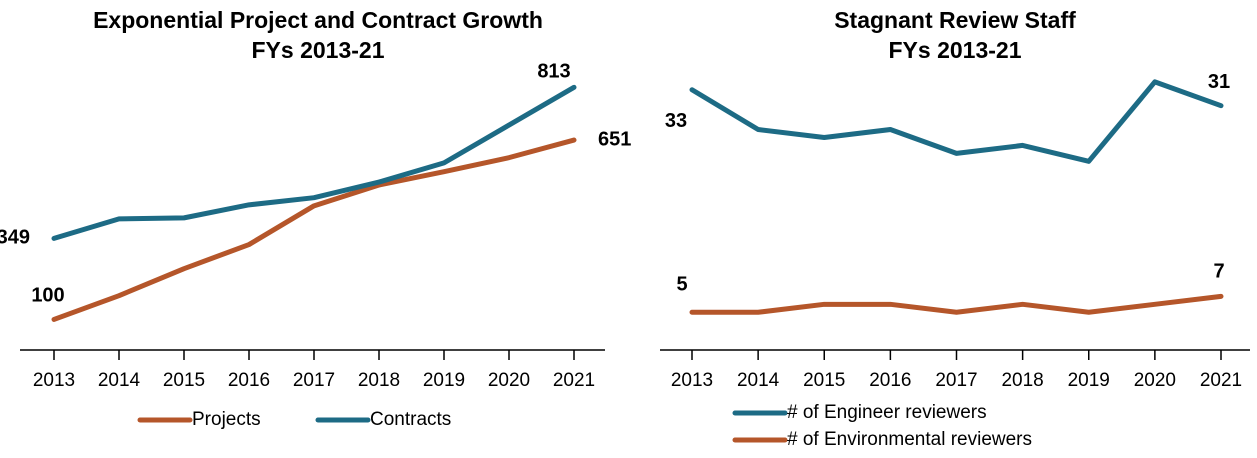  Describe the element at coordinates (676, 121) in the screenshot. I see `data-label: 33` at that location.